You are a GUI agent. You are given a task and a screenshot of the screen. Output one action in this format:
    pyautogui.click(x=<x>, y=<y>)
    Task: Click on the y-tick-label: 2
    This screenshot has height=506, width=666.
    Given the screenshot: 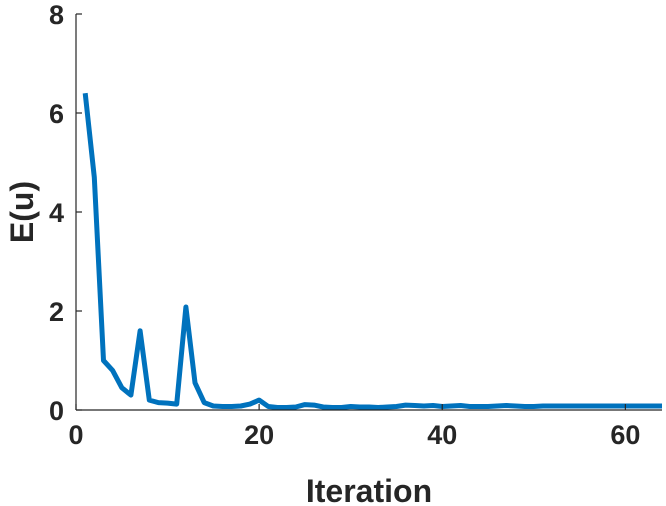 What is the action you would take?
    pyautogui.click(x=56, y=312)
    